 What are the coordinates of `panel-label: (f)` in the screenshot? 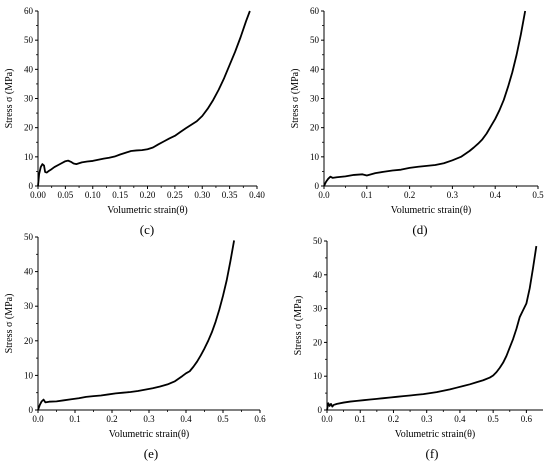 It's located at (432, 453).